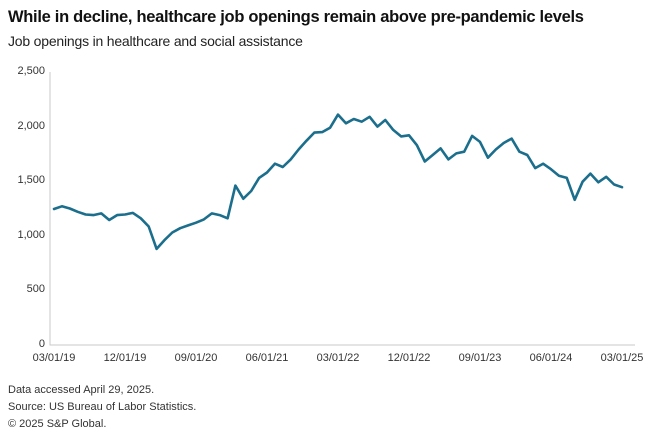 This screenshot has height=440, width=660. What do you see at coordinates (551, 358) in the screenshot?
I see `x-tick-label: 06/01/24` at bounding box center [551, 358].